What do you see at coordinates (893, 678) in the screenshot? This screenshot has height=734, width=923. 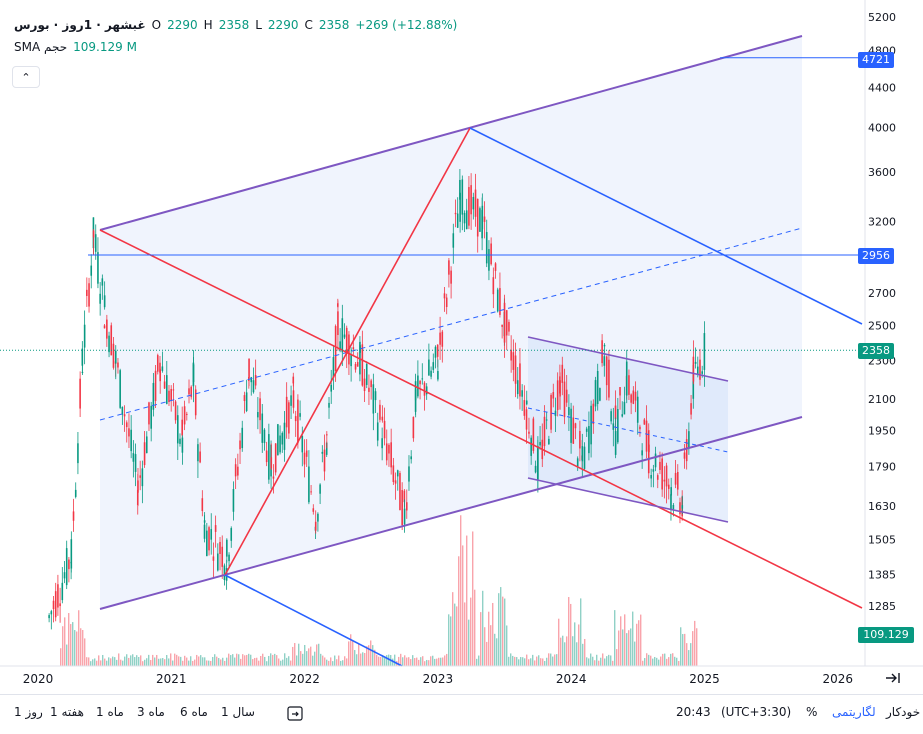 I see `goto-realtime-button` at bounding box center [893, 678].